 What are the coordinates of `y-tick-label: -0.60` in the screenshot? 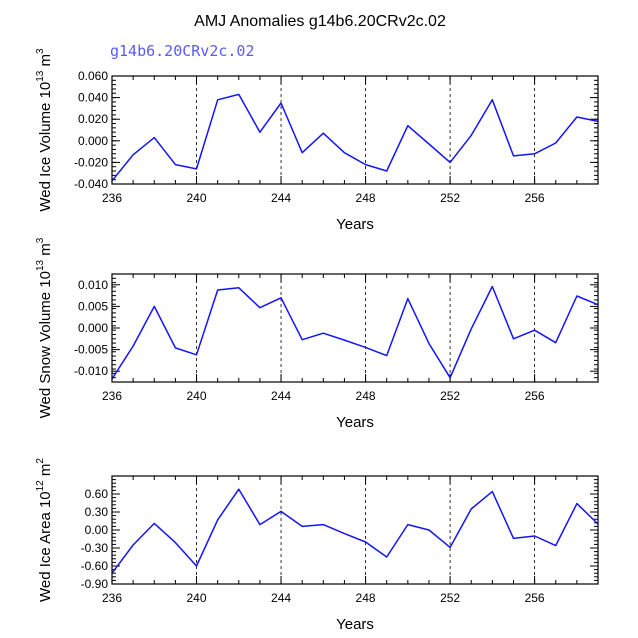 It's located at (95, 566).